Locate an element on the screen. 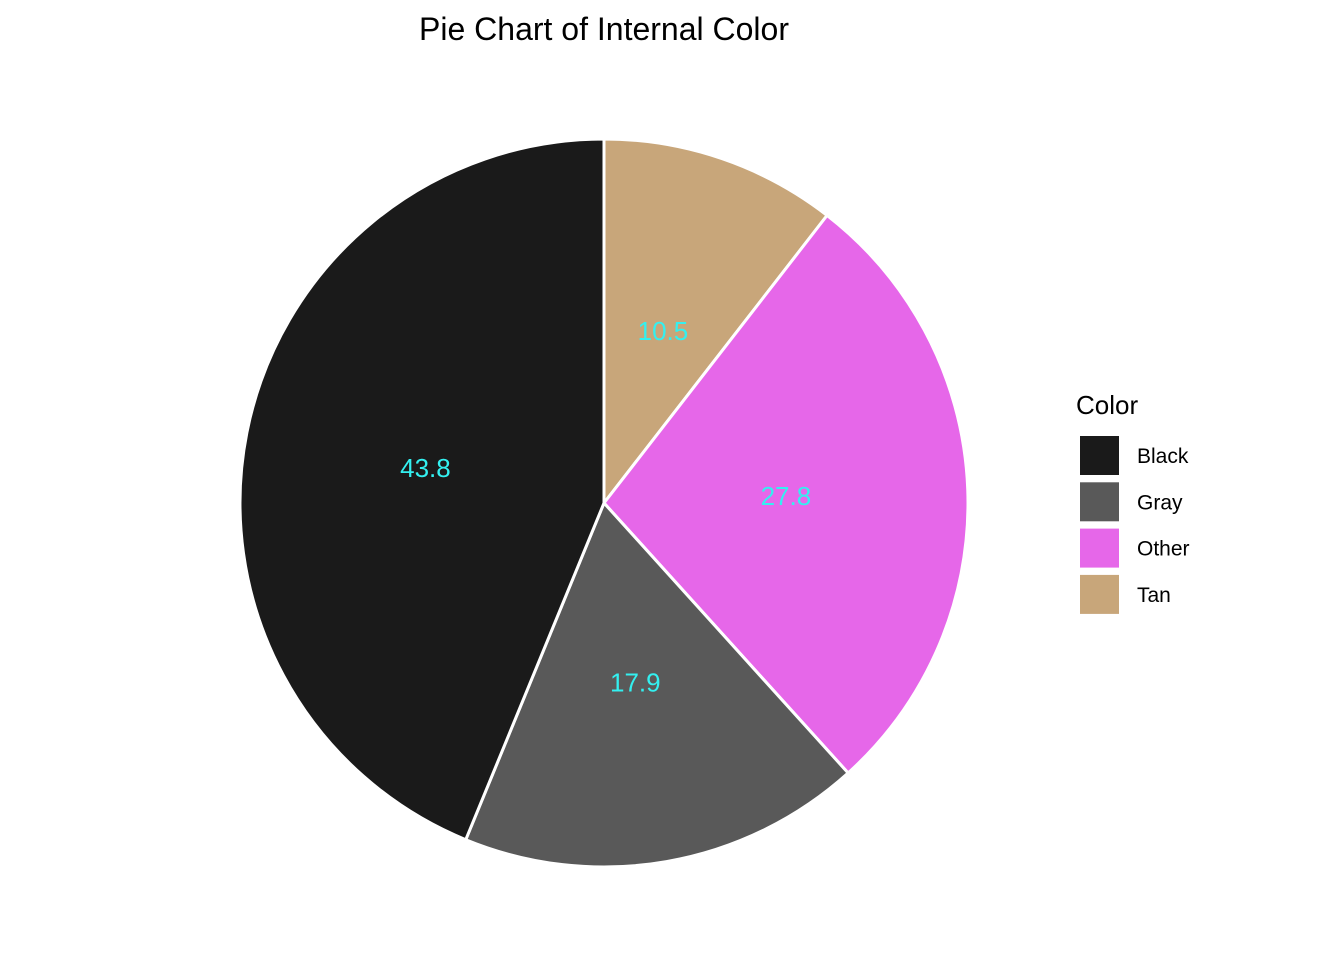 The image size is (1344, 960). legend-label-tan: Tan is located at coordinates (1154, 595).